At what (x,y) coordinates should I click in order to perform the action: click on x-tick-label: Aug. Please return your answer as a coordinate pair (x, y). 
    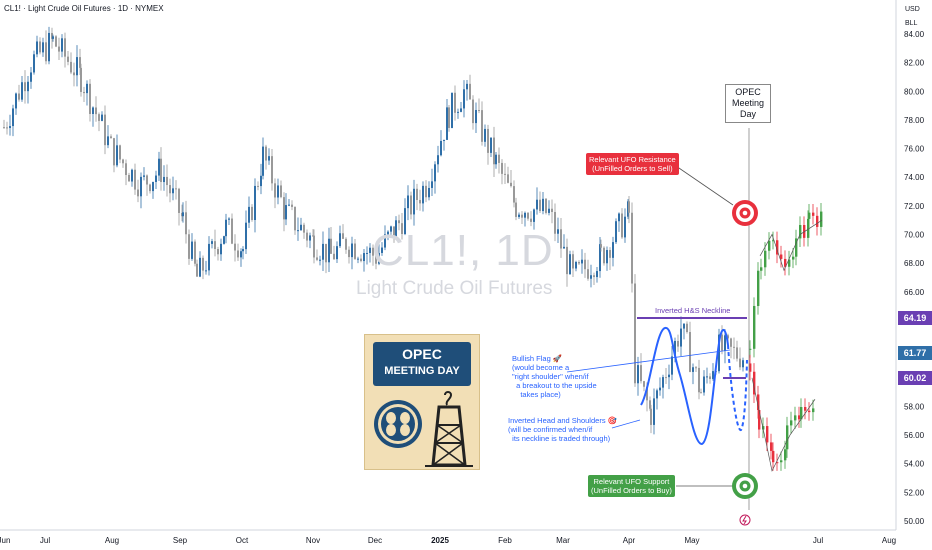
    Looking at the image, I should click on (112, 540).